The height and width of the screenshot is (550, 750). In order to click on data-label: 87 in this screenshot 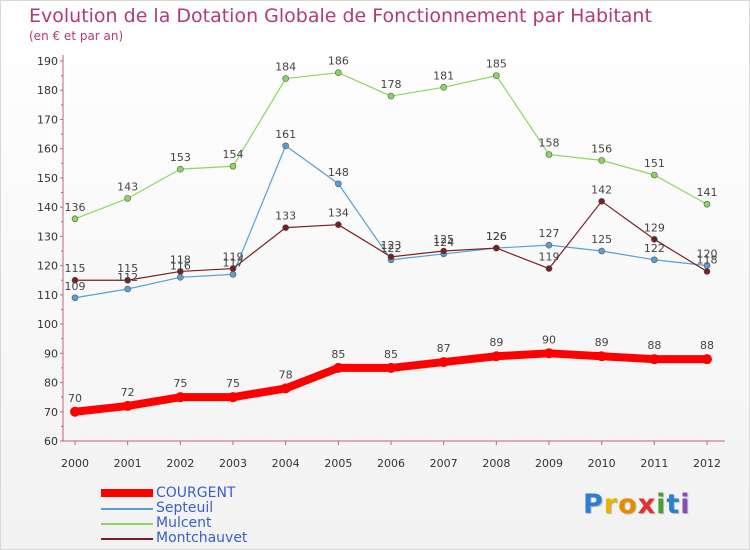, I will do `click(444, 348)`.